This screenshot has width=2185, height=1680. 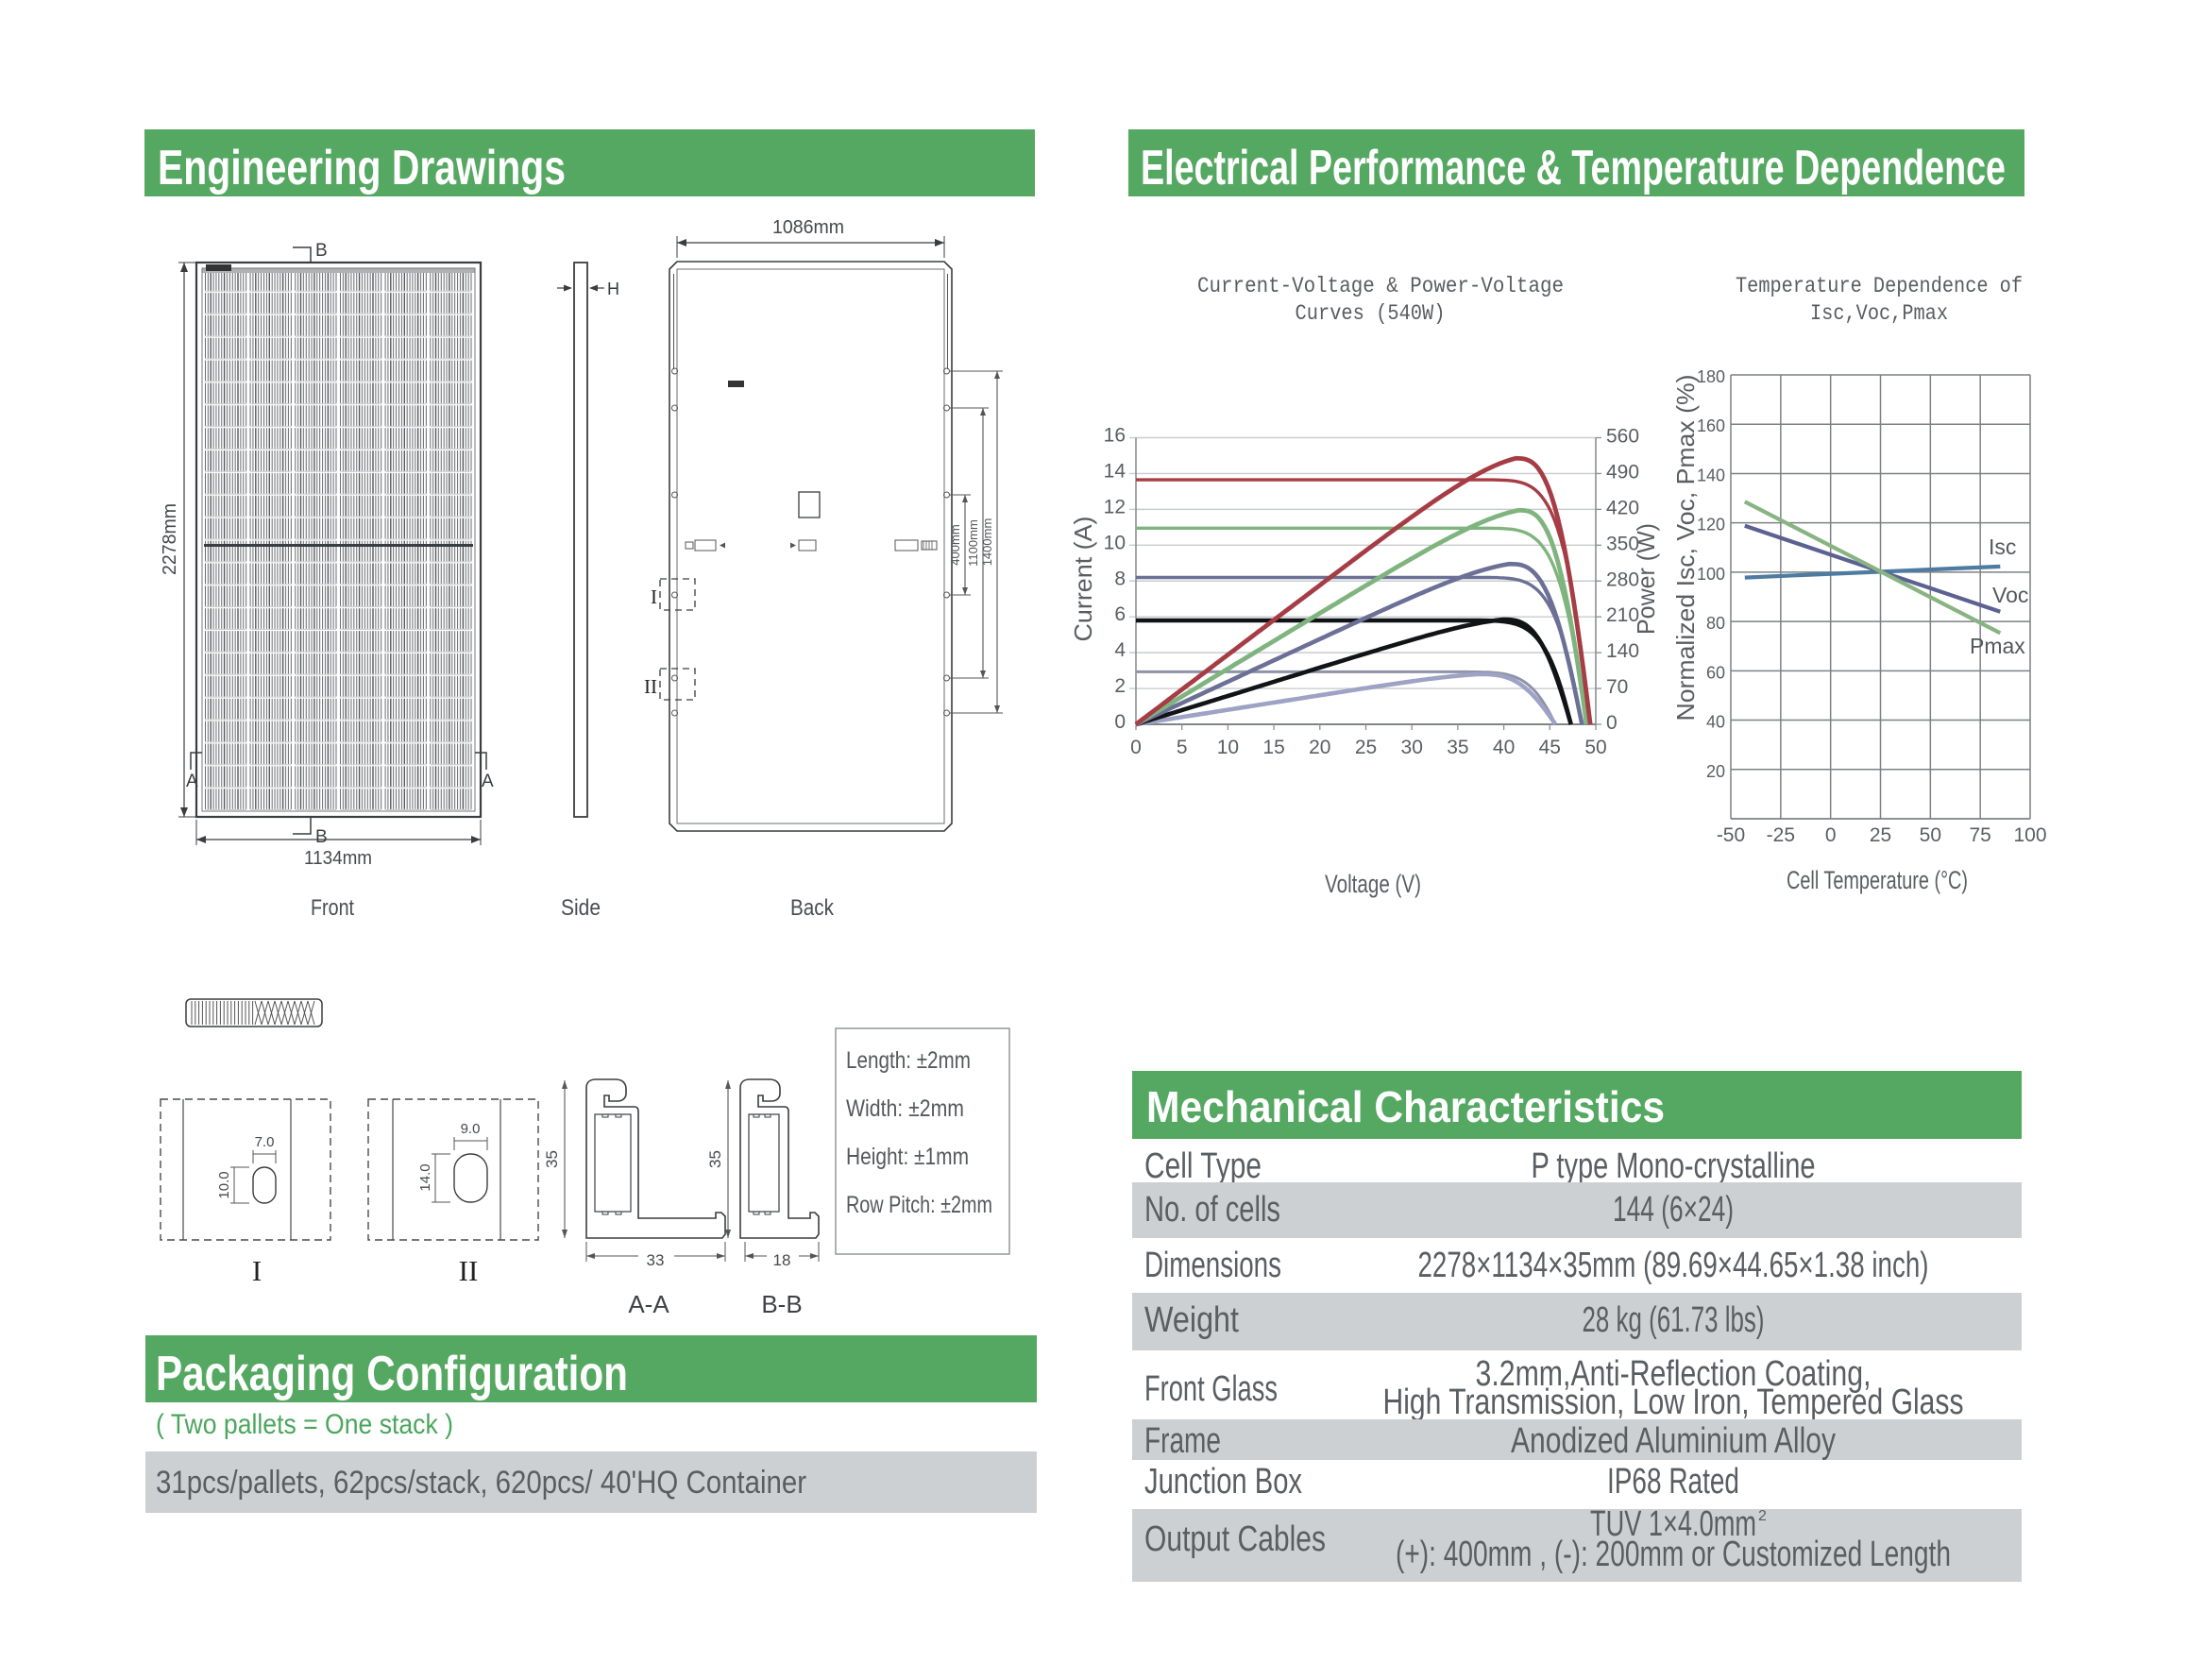 What do you see at coordinates (425, 1177) in the screenshot?
I see `svg-text: 14.0` at bounding box center [425, 1177].